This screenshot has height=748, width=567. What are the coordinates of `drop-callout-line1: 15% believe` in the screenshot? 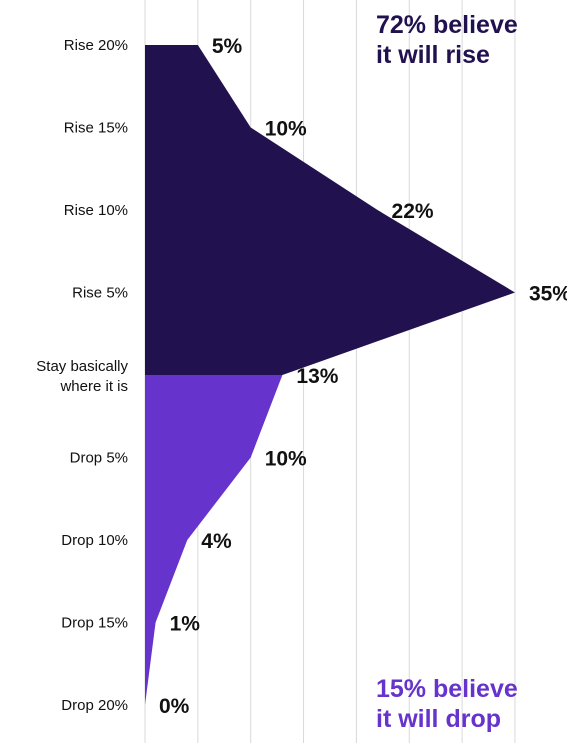 It's located at (447, 689).